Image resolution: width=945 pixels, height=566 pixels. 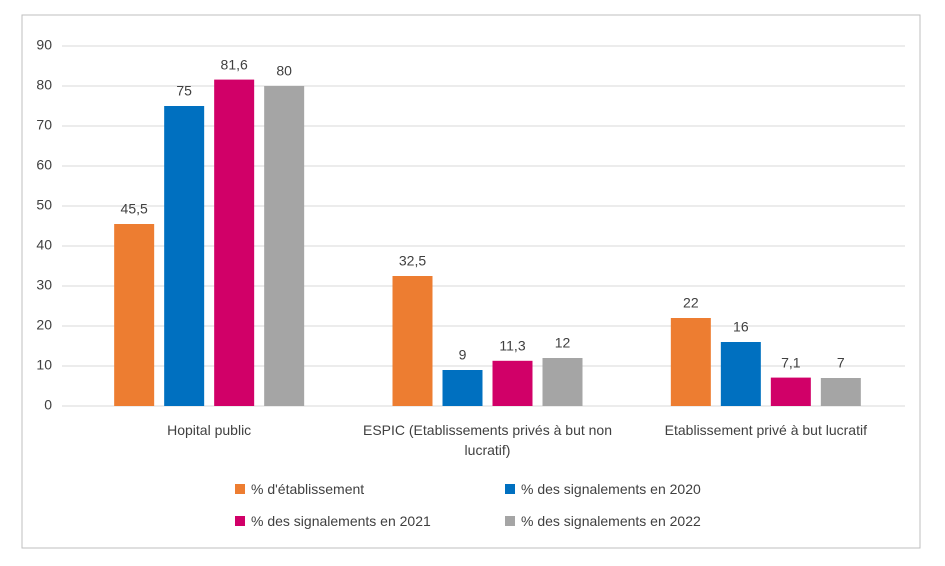 I want to click on y-tick-label: 50, so click(x=44, y=205).